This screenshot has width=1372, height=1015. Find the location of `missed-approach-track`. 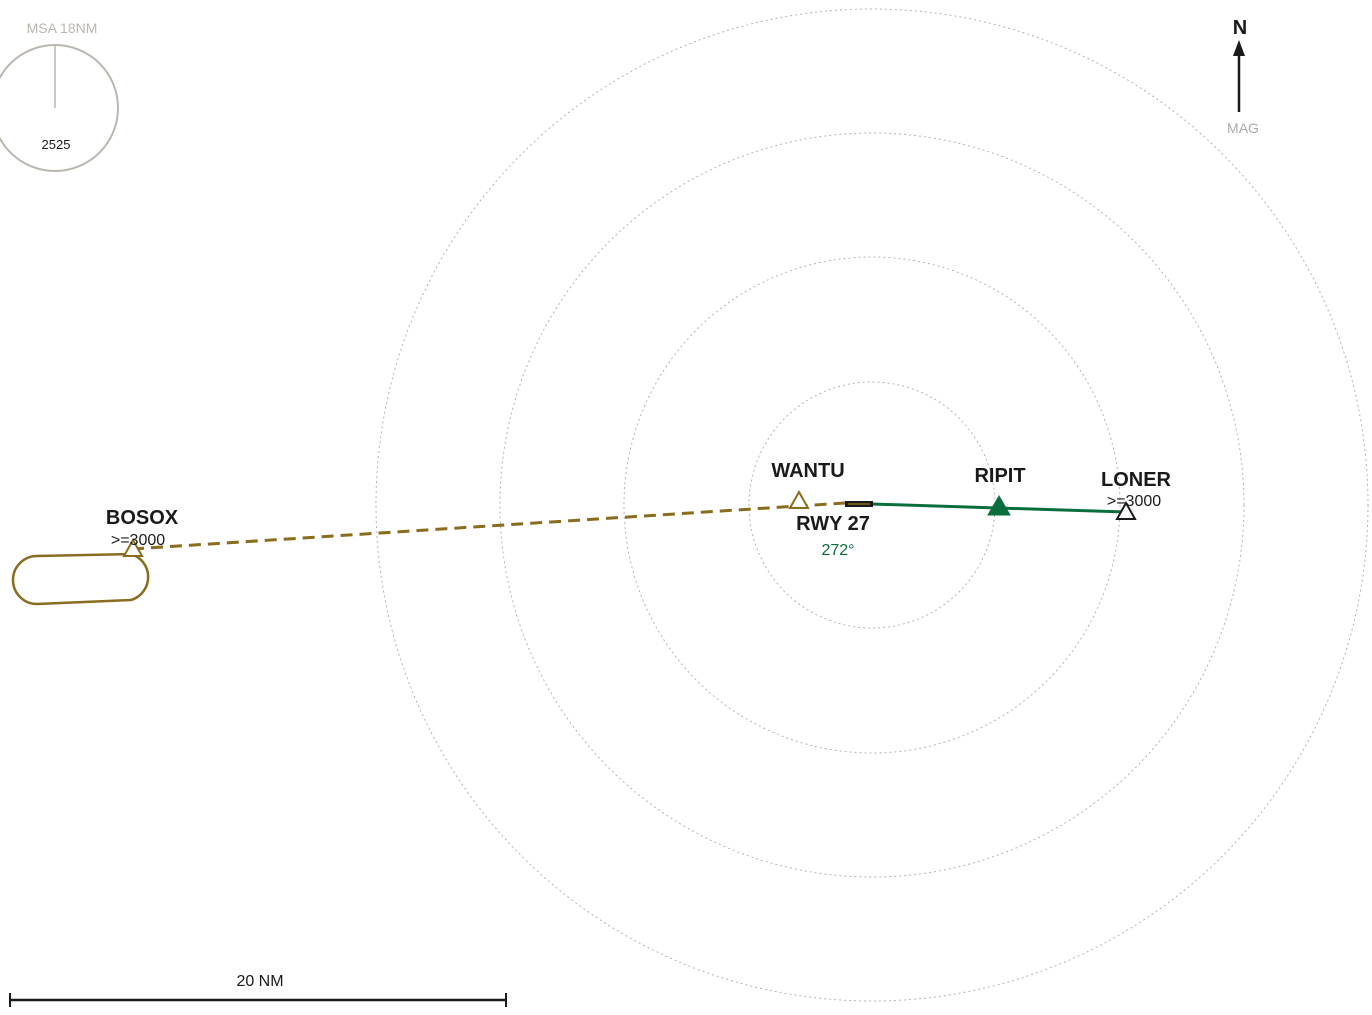

missed-approach-track is located at coordinates (488, 526).